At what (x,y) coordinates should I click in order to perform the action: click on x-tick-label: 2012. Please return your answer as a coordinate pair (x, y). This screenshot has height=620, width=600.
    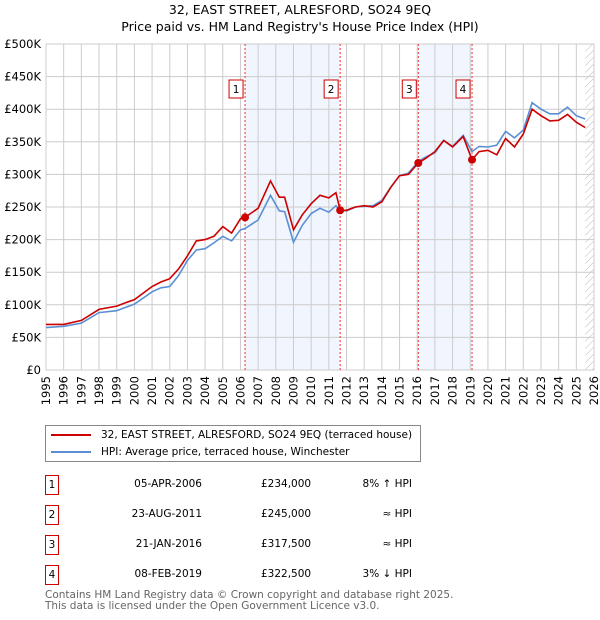
    Looking at the image, I should click on (347, 390).